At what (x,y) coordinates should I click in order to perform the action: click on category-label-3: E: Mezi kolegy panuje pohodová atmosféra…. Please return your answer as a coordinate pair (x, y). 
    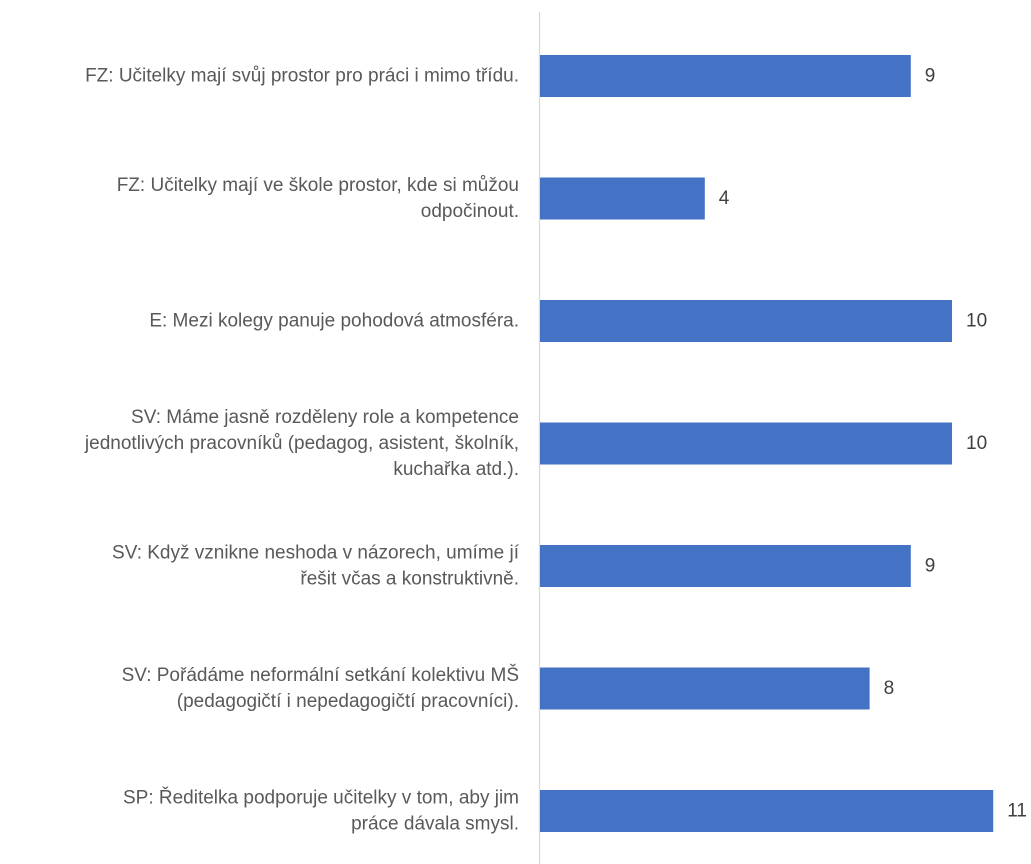
    Looking at the image, I should click on (334, 321).